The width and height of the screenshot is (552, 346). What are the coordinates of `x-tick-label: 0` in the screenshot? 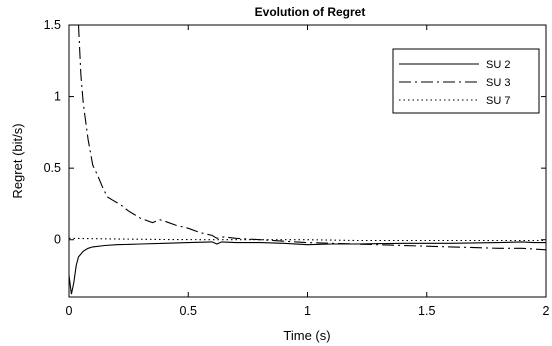 It's located at (69, 311).